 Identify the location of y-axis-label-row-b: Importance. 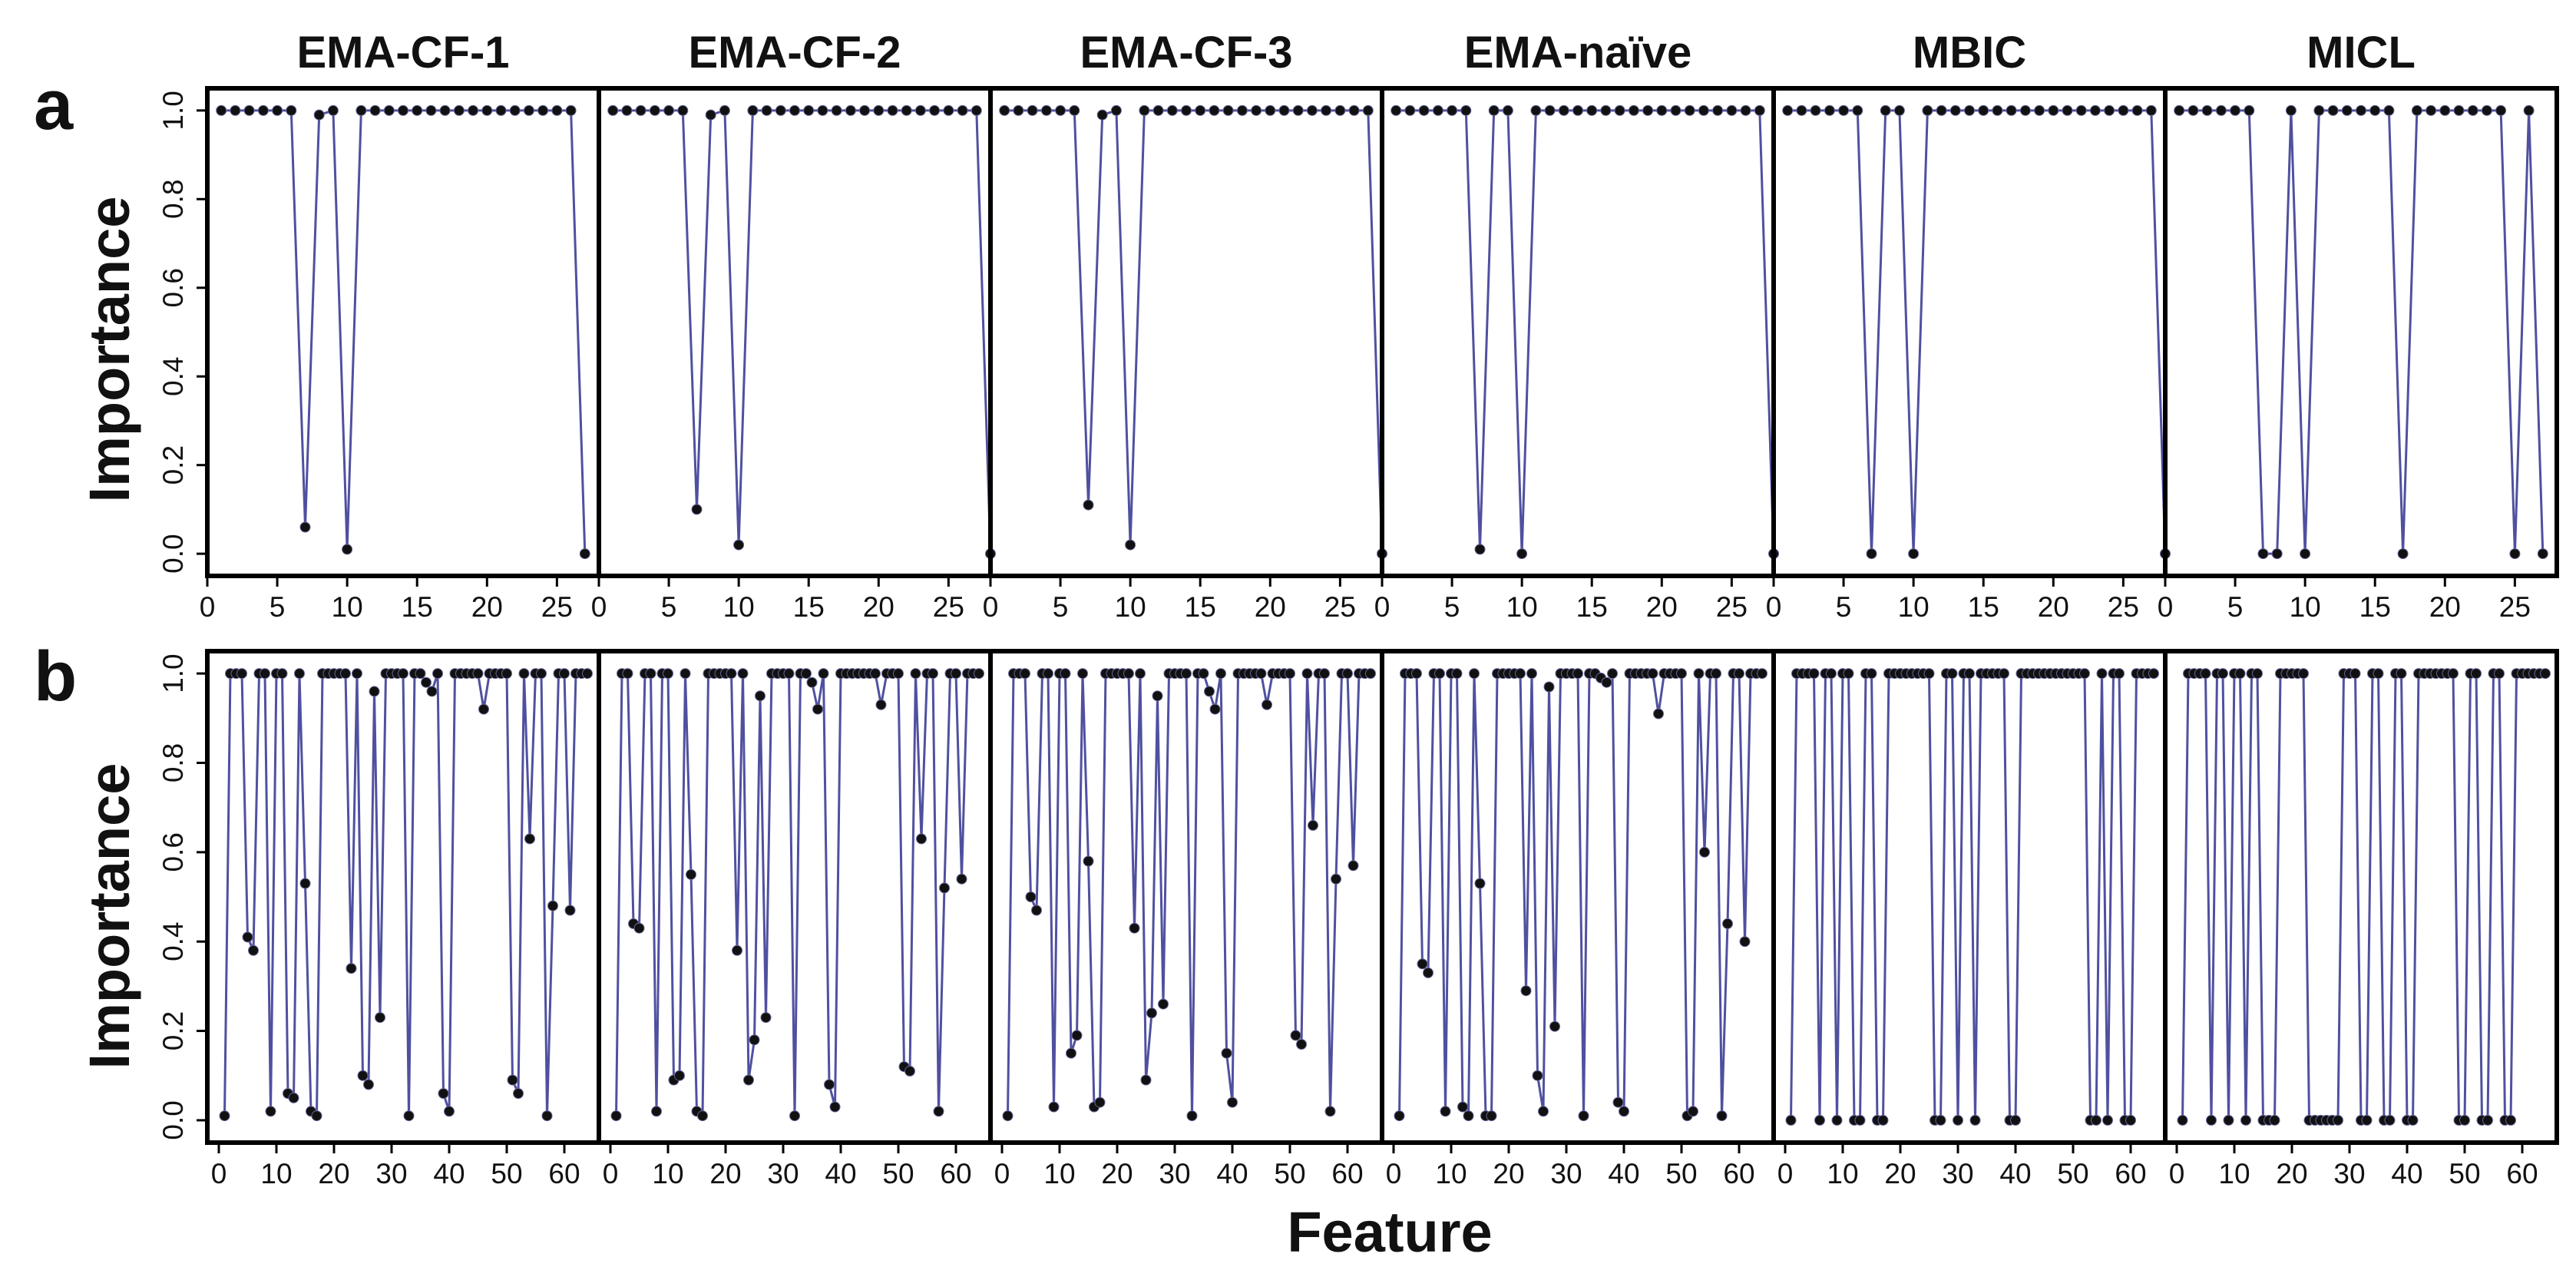
(109, 916).